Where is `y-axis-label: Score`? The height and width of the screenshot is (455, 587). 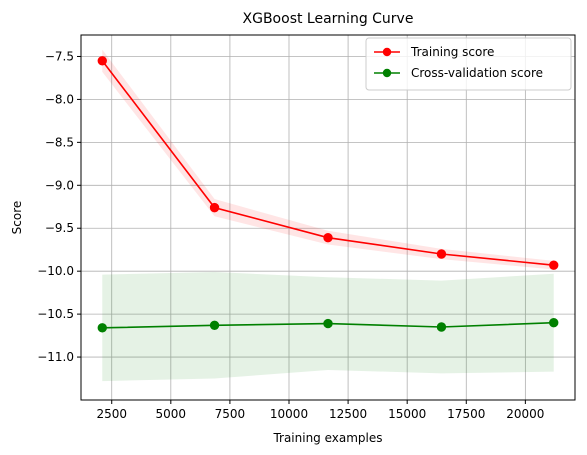
y-axis-label: Score is located at coordinates (17, 218).